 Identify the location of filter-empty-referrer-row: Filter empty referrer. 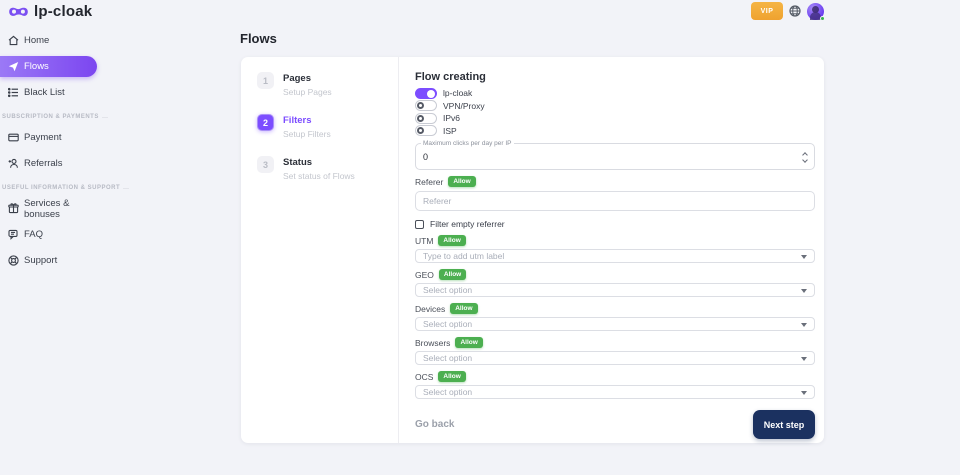
(615, 224).